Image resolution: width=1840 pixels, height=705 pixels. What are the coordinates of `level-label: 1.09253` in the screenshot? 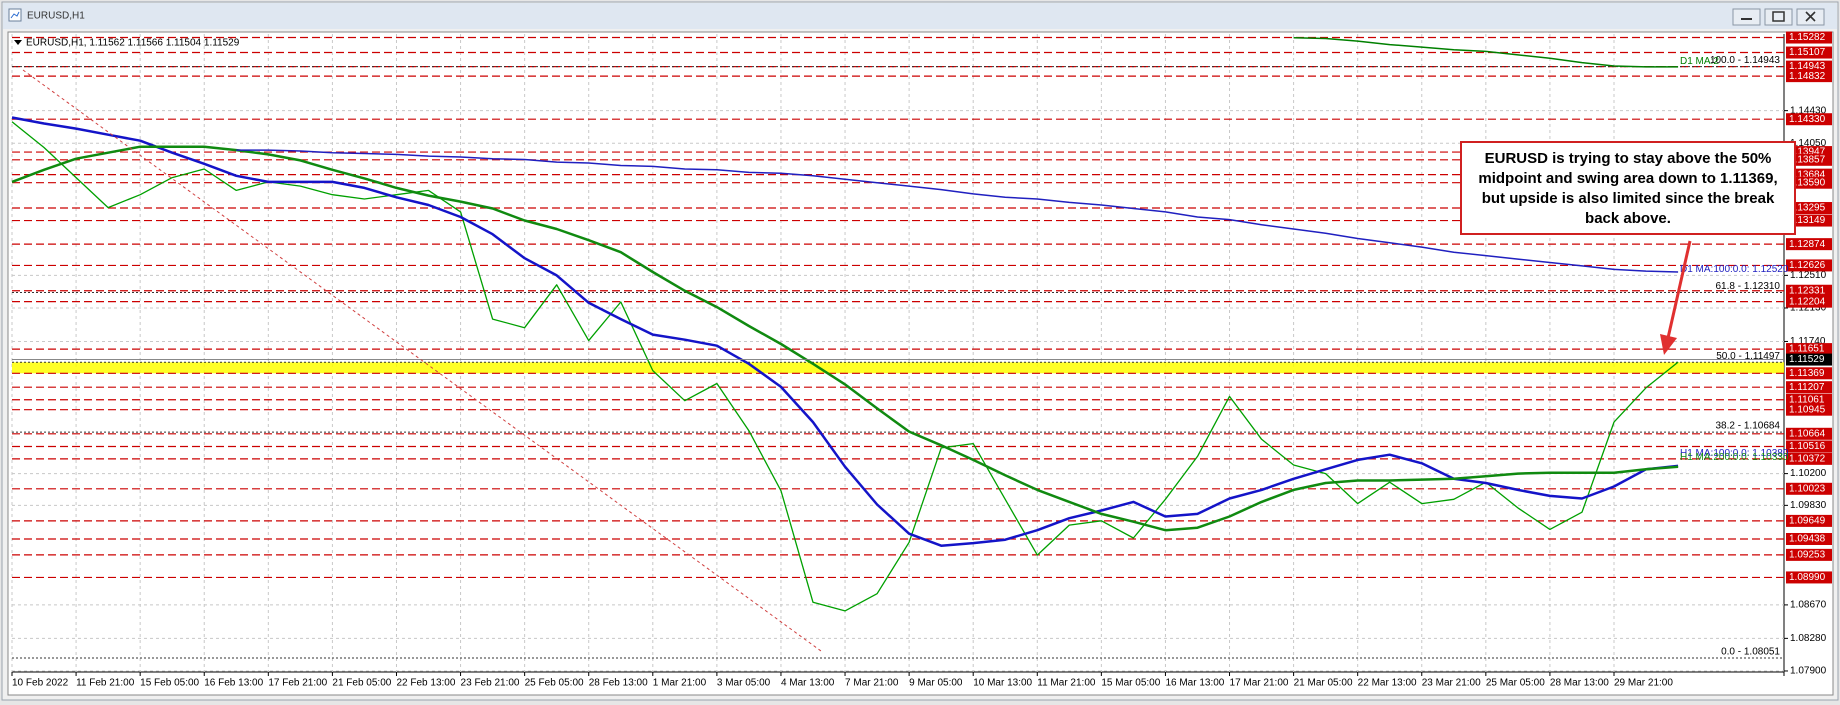 It's located at (1807, 555).